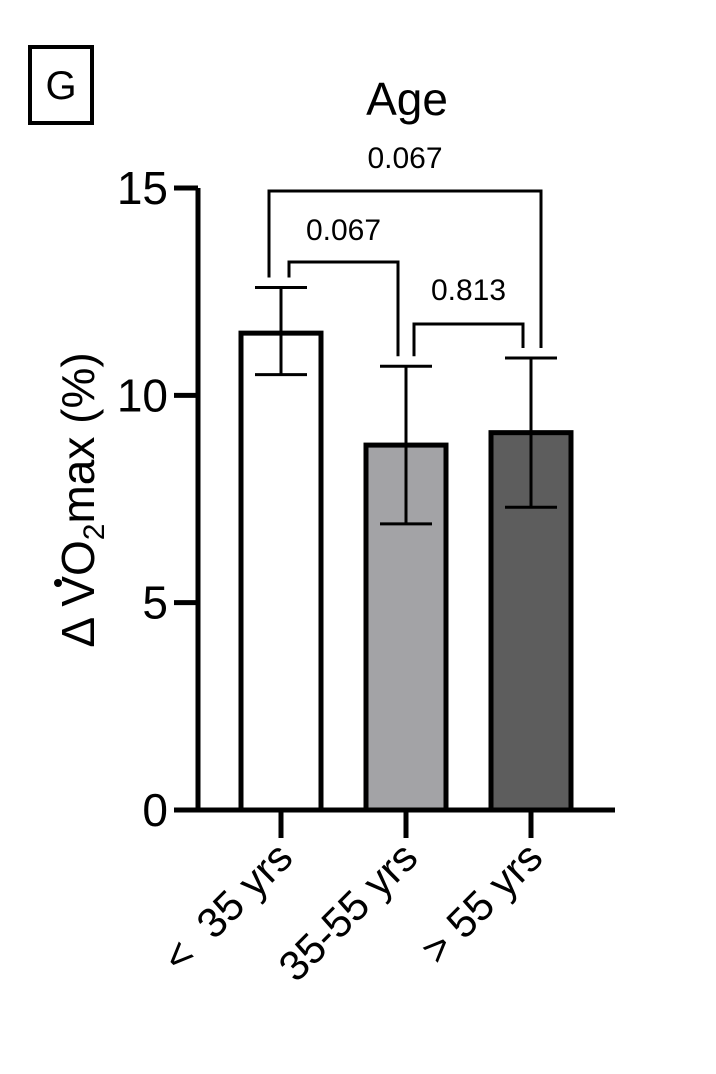 This screenshot has width=716, height=1074. I want to click on y-axis-label-prefix: Δ V, so click(78, 612).